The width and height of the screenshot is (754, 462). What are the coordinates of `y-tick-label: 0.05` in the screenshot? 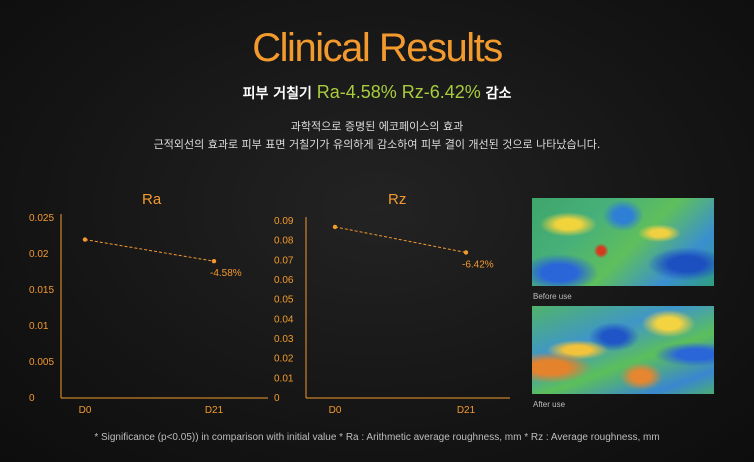 It's located at (284, 300).